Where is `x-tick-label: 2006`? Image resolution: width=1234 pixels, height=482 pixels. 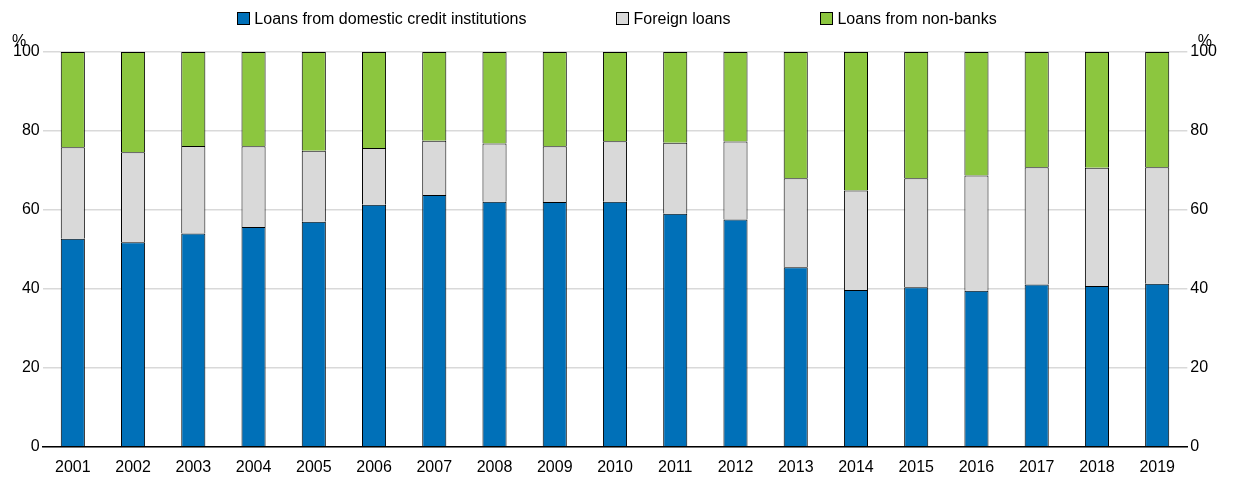 x-tick-label: 2006 is located at coordinates (374, 466).